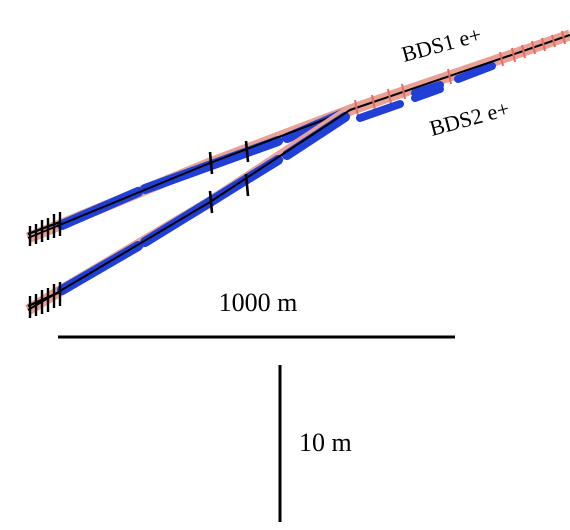  I want to click on bds2-label: BDS2 e+, so click(469, 118).